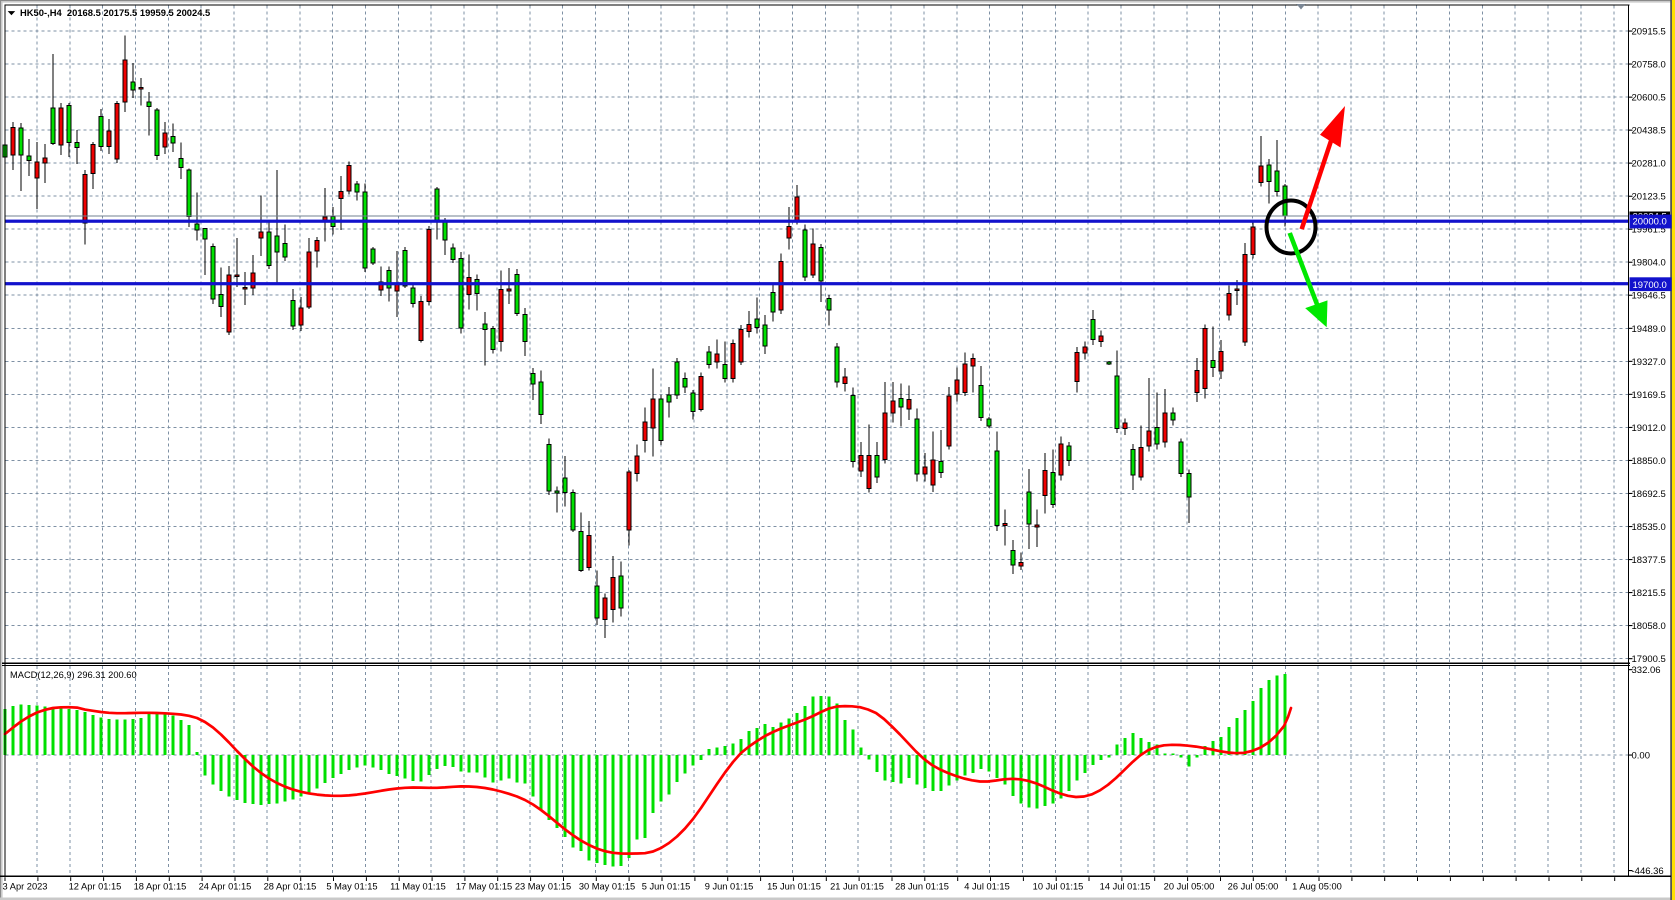 The height and width of the screenshot is (900, 1675). Describe the element at coordinates (607, 886) in the screenshot. I see `svg-text: 30 May 01:15` at that location.